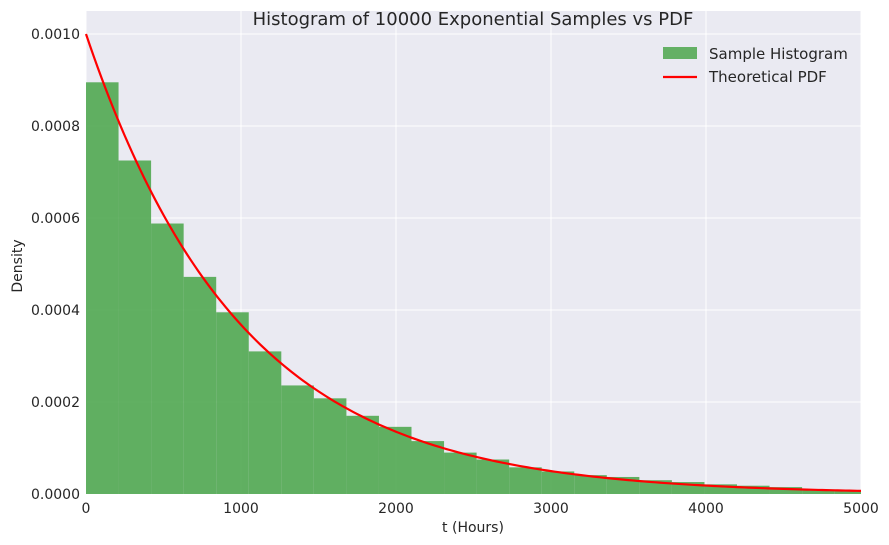 The image size is (889, 545). What do you see at coordinates (778, 54) in the screenshot?
I see `legend-label-histogram: Sample Histogram` at bounding box center [778, 54].